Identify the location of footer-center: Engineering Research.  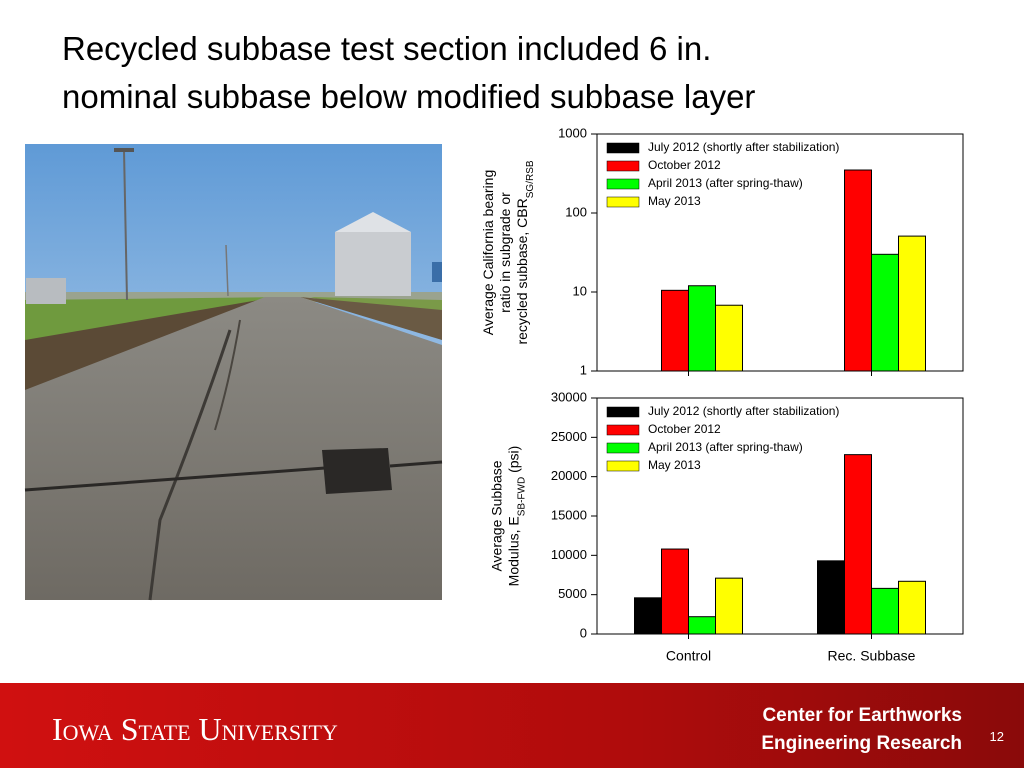
(861, 743).